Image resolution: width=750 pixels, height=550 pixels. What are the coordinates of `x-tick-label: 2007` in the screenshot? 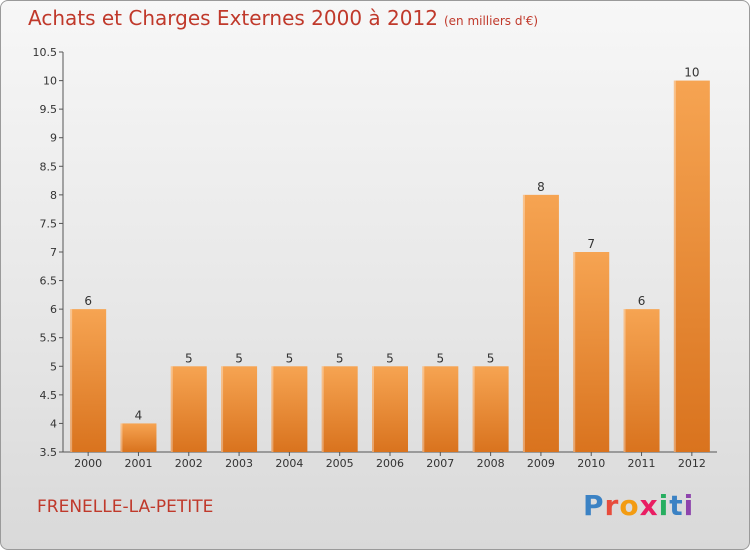 It's located at (440, 463).